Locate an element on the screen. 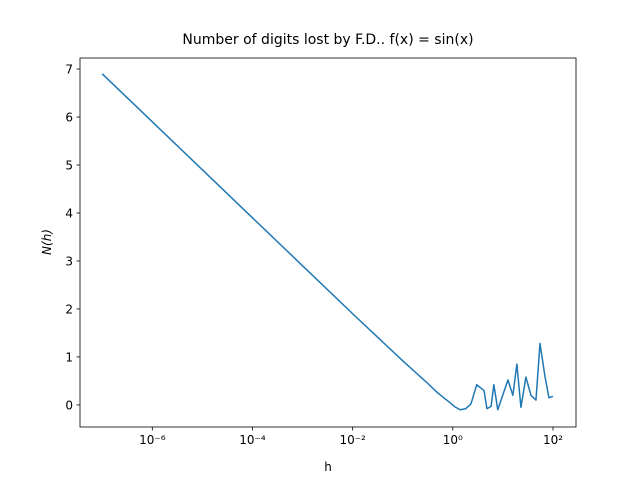  y-tick-label: 6 is located at coordinates (69, 118).